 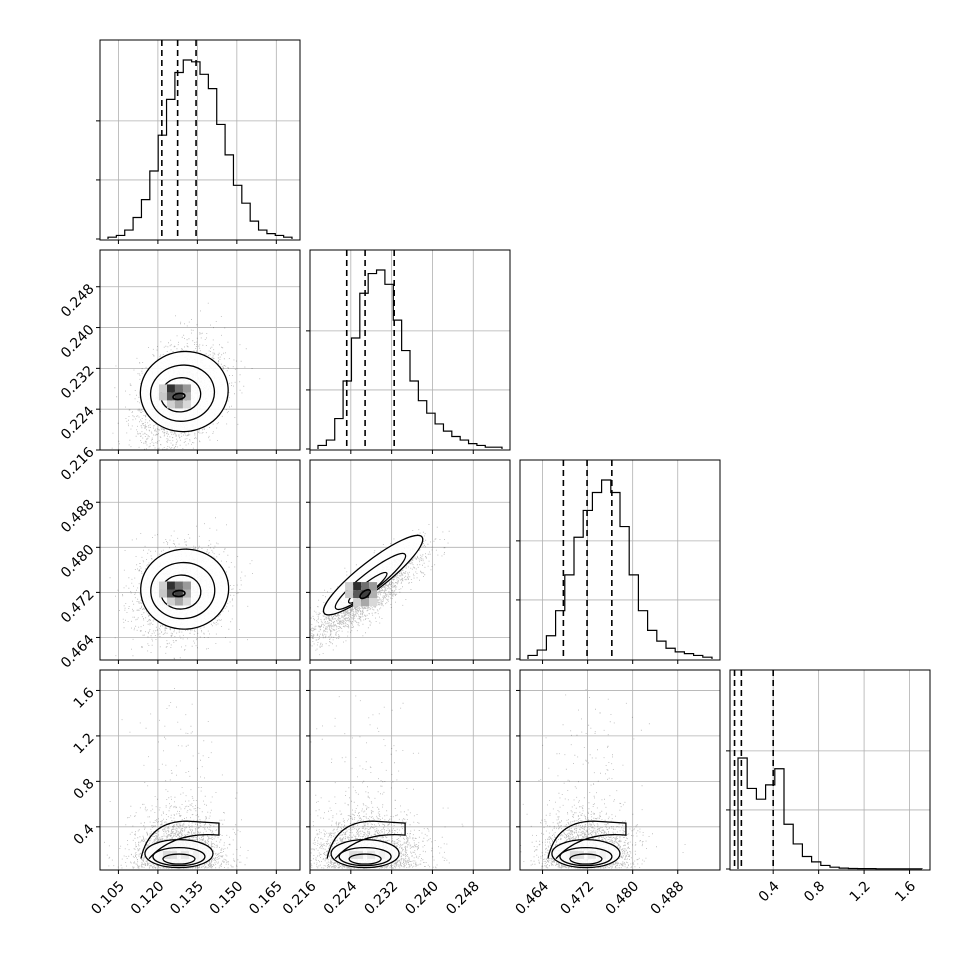 I want to click on y-tick-label: 0.240, so click(x=78, y=342).